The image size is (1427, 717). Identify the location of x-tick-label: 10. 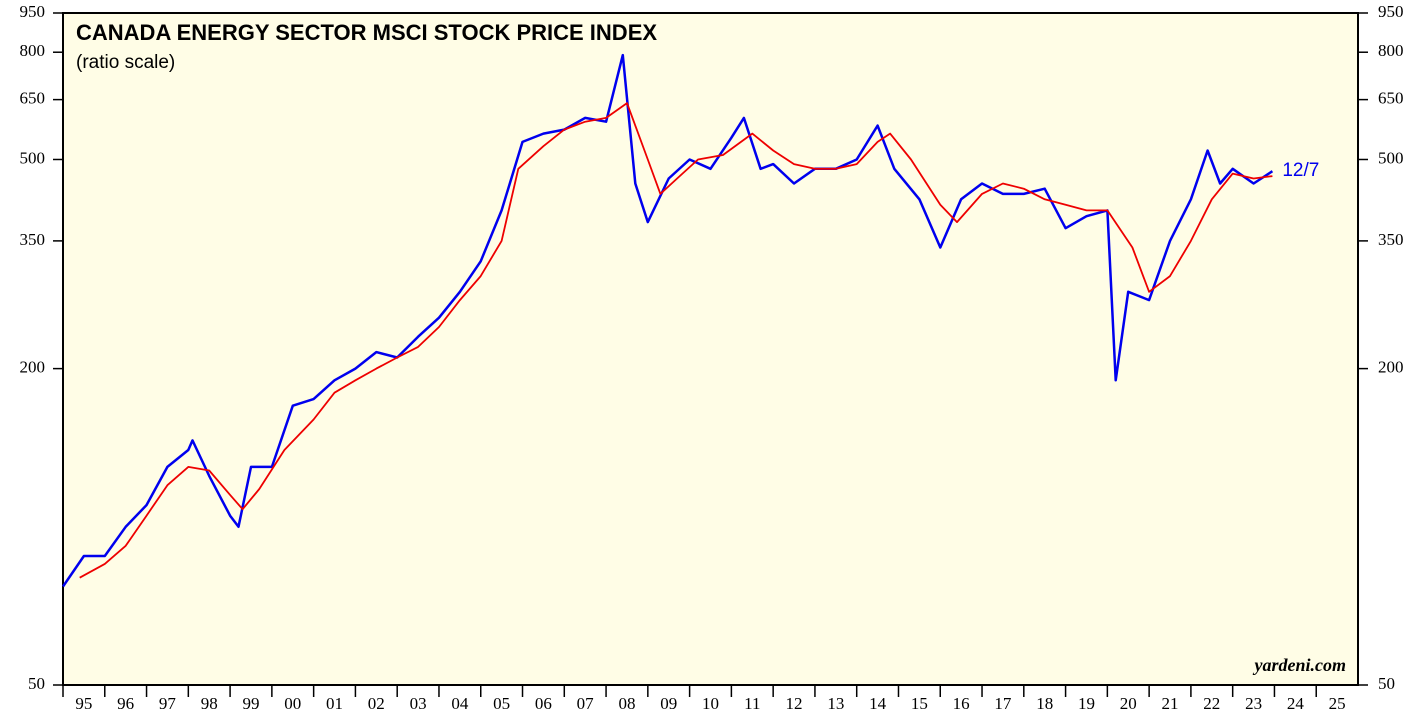
(710, 703).